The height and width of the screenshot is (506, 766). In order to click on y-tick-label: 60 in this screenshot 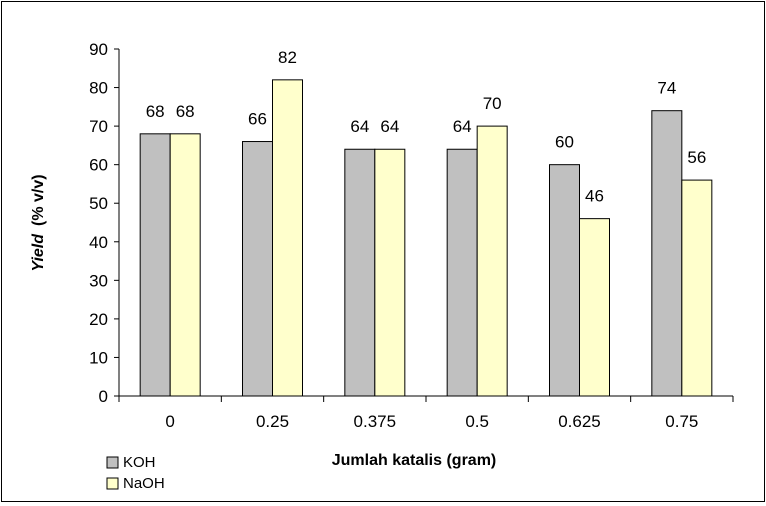, I will do `click(98, 165)`.